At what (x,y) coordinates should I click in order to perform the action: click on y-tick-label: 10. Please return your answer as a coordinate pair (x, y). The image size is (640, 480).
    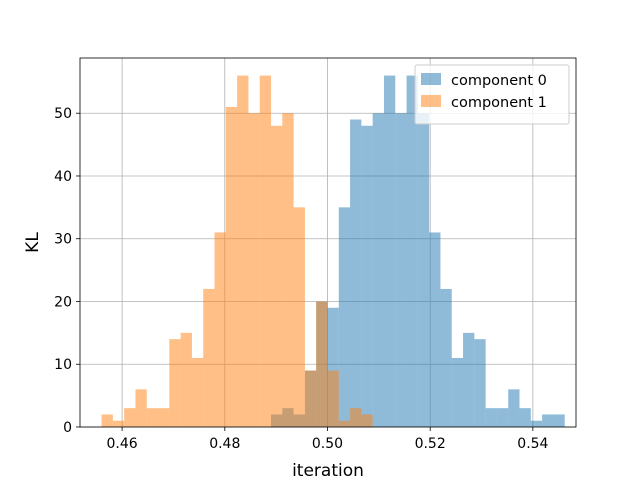
    Looking at the image, I should click on (63, 365).